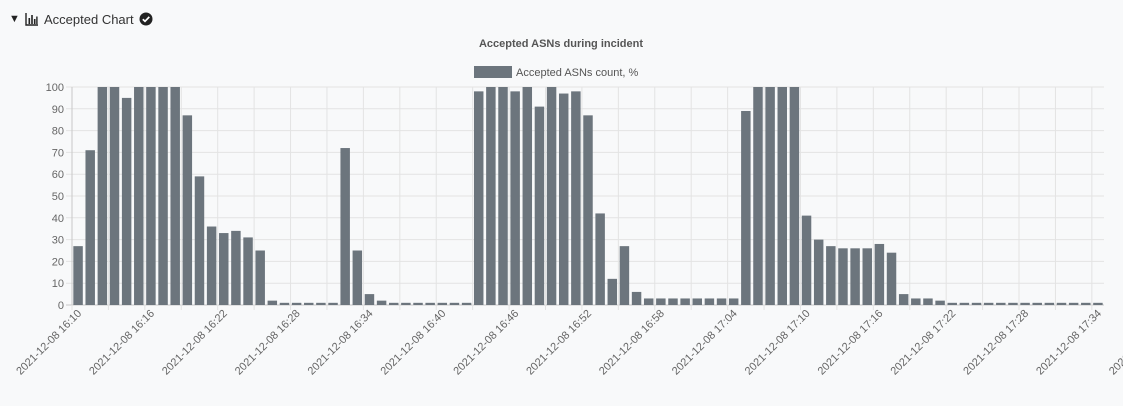  Describe the element at coordinates (31, 19) in the screenshot. I see `bar-chart-icon` at that location.